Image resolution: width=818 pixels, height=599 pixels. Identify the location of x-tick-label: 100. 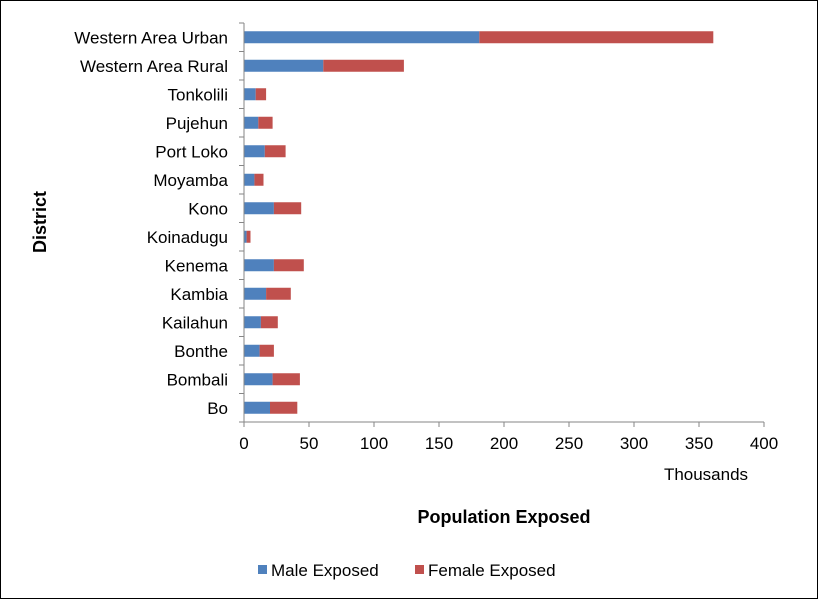
(374, 443).